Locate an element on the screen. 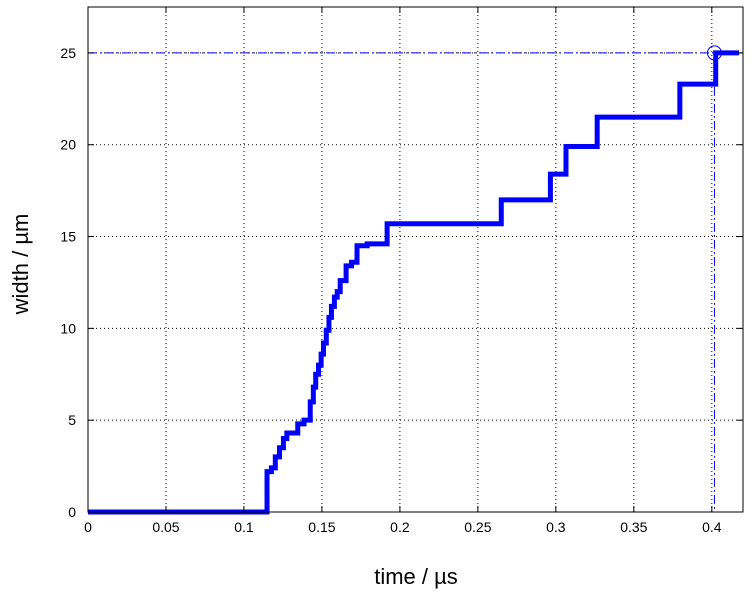  endpoint-marker is located at coordinates (714, 53).